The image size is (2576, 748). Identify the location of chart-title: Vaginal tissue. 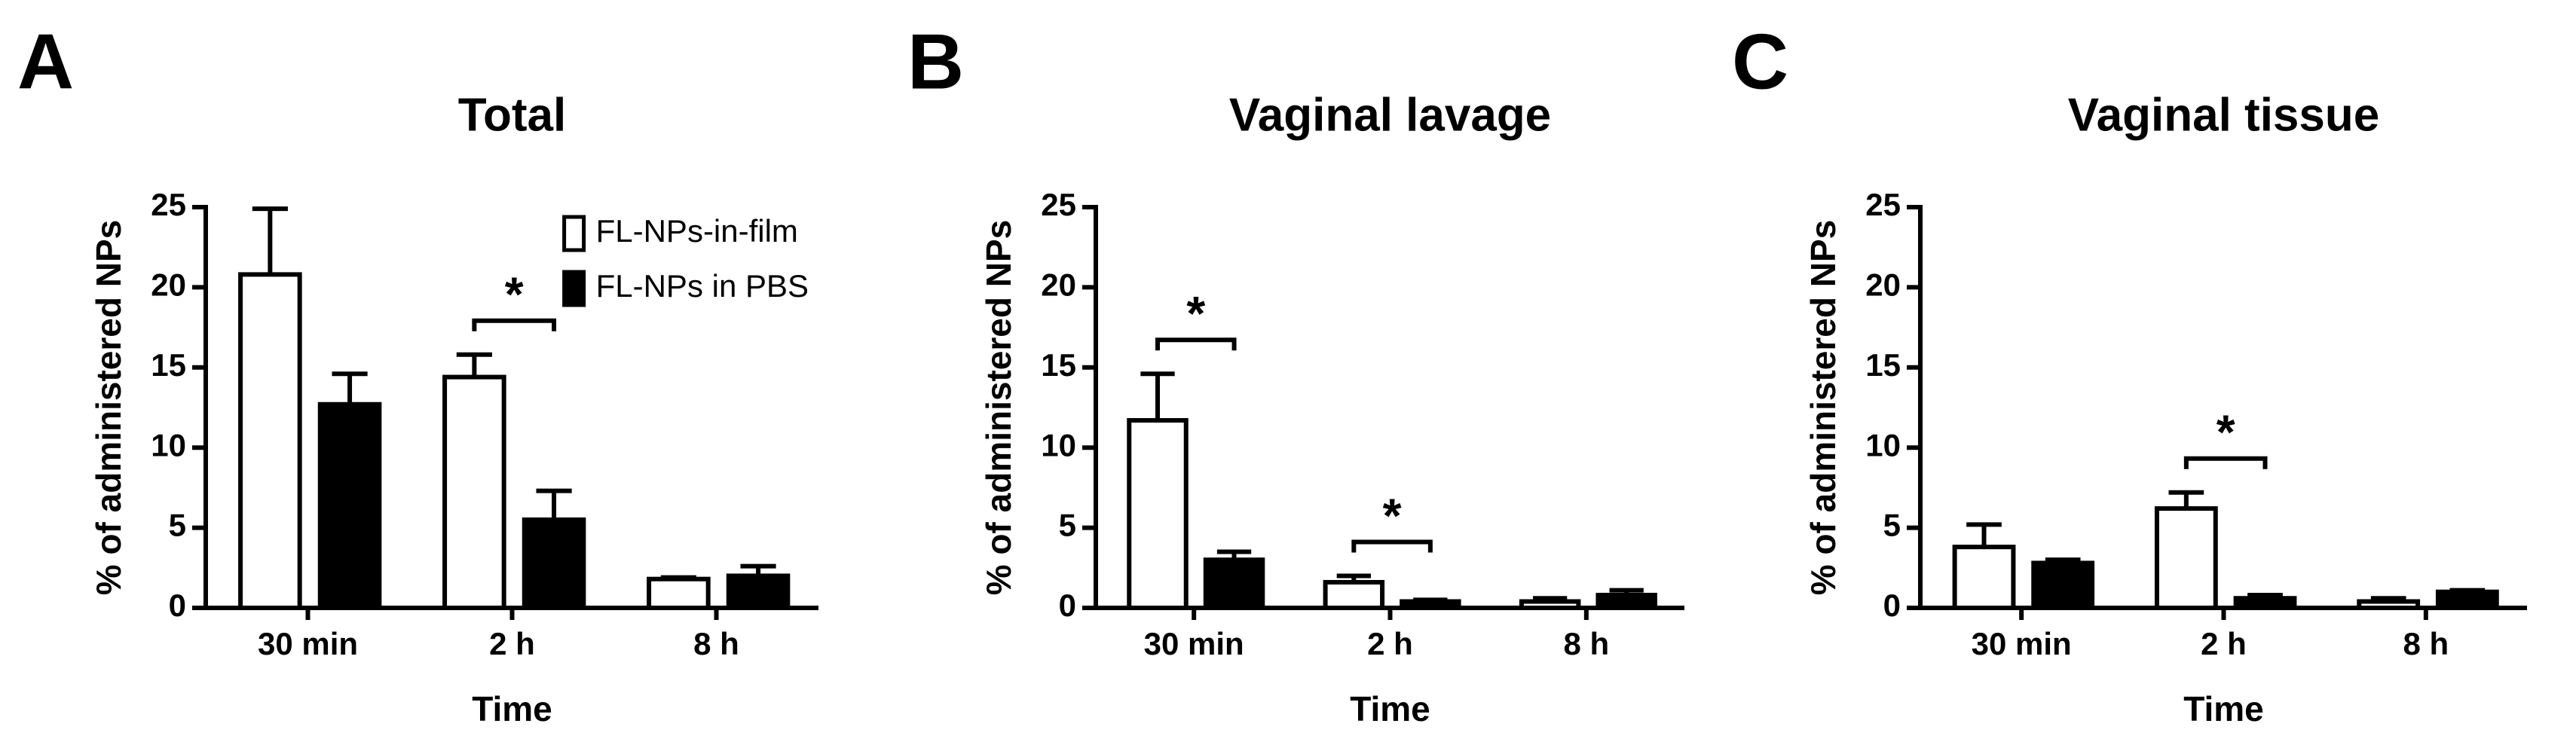
(2224, 115).